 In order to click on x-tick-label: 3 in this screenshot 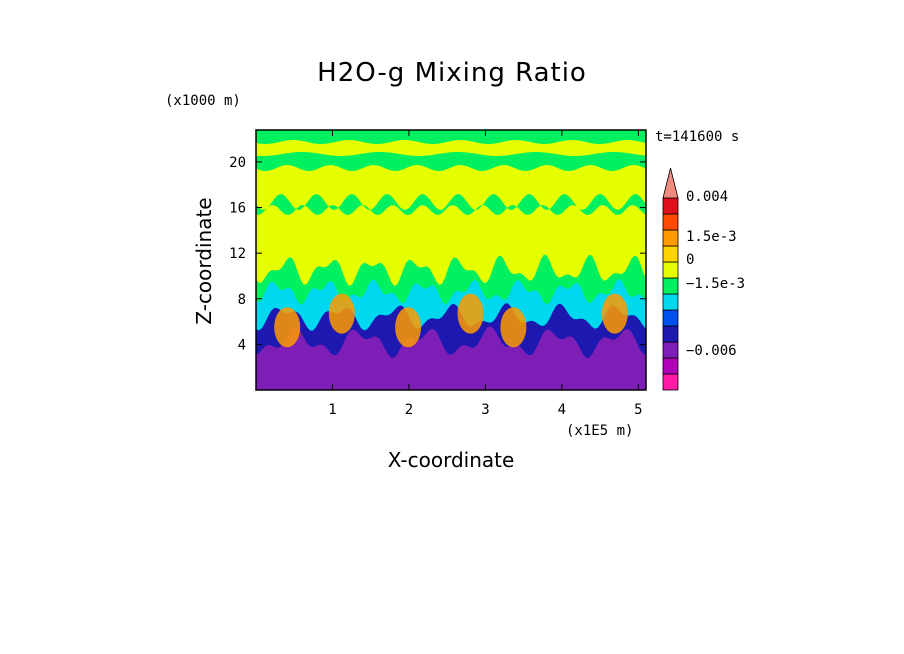, I will do `click(485, 410)`.